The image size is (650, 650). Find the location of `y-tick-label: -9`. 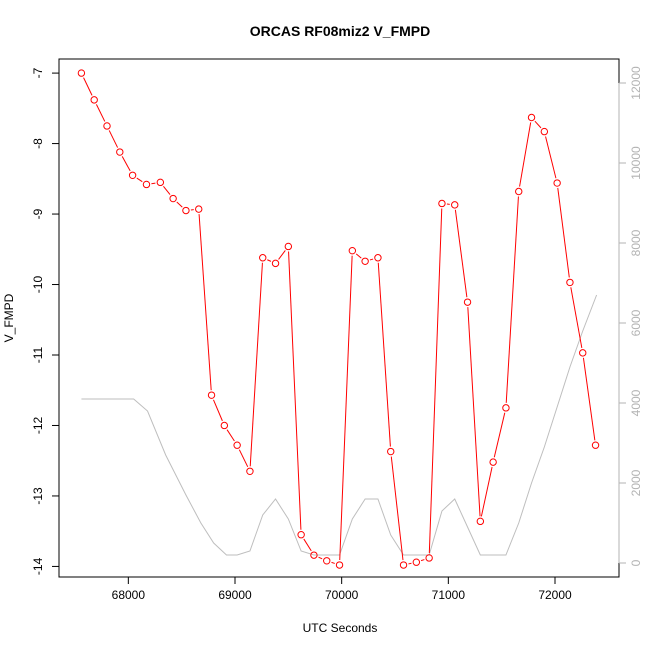

y-tick-label: -9 is located at coordinates (38, 213).